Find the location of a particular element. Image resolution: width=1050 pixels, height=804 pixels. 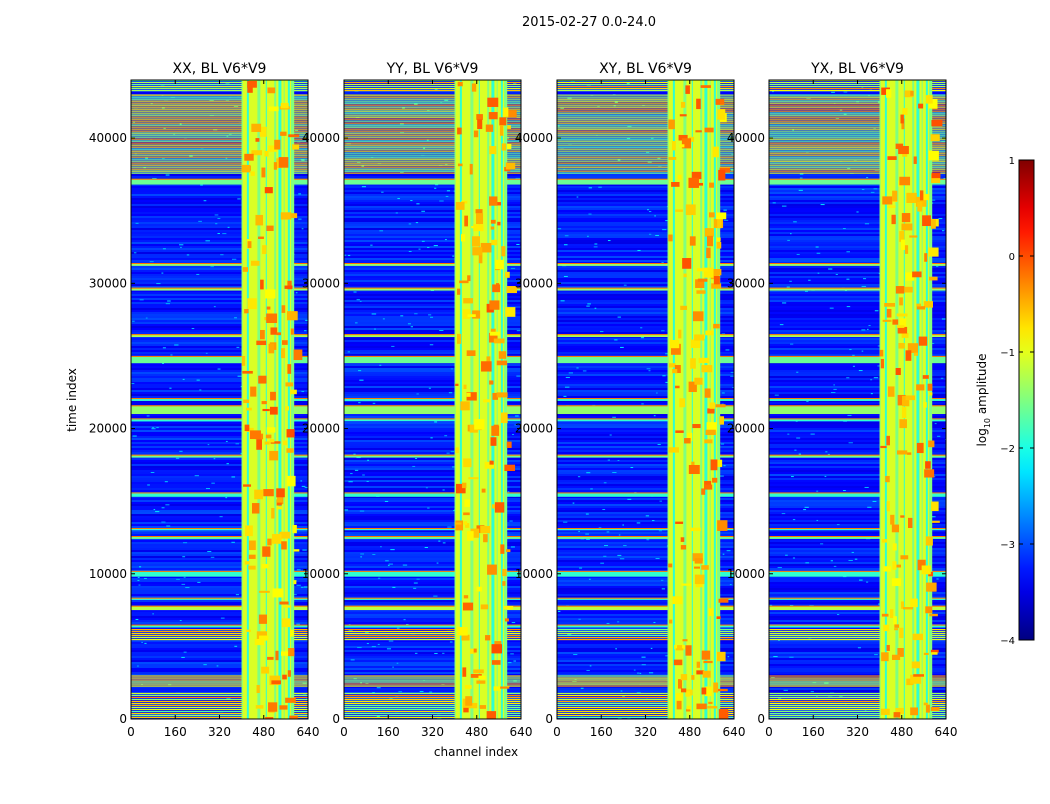

colorbar: 1 0 −1 −2 −3 −4 log10 amplitude is located at coordinates (1005, 401).